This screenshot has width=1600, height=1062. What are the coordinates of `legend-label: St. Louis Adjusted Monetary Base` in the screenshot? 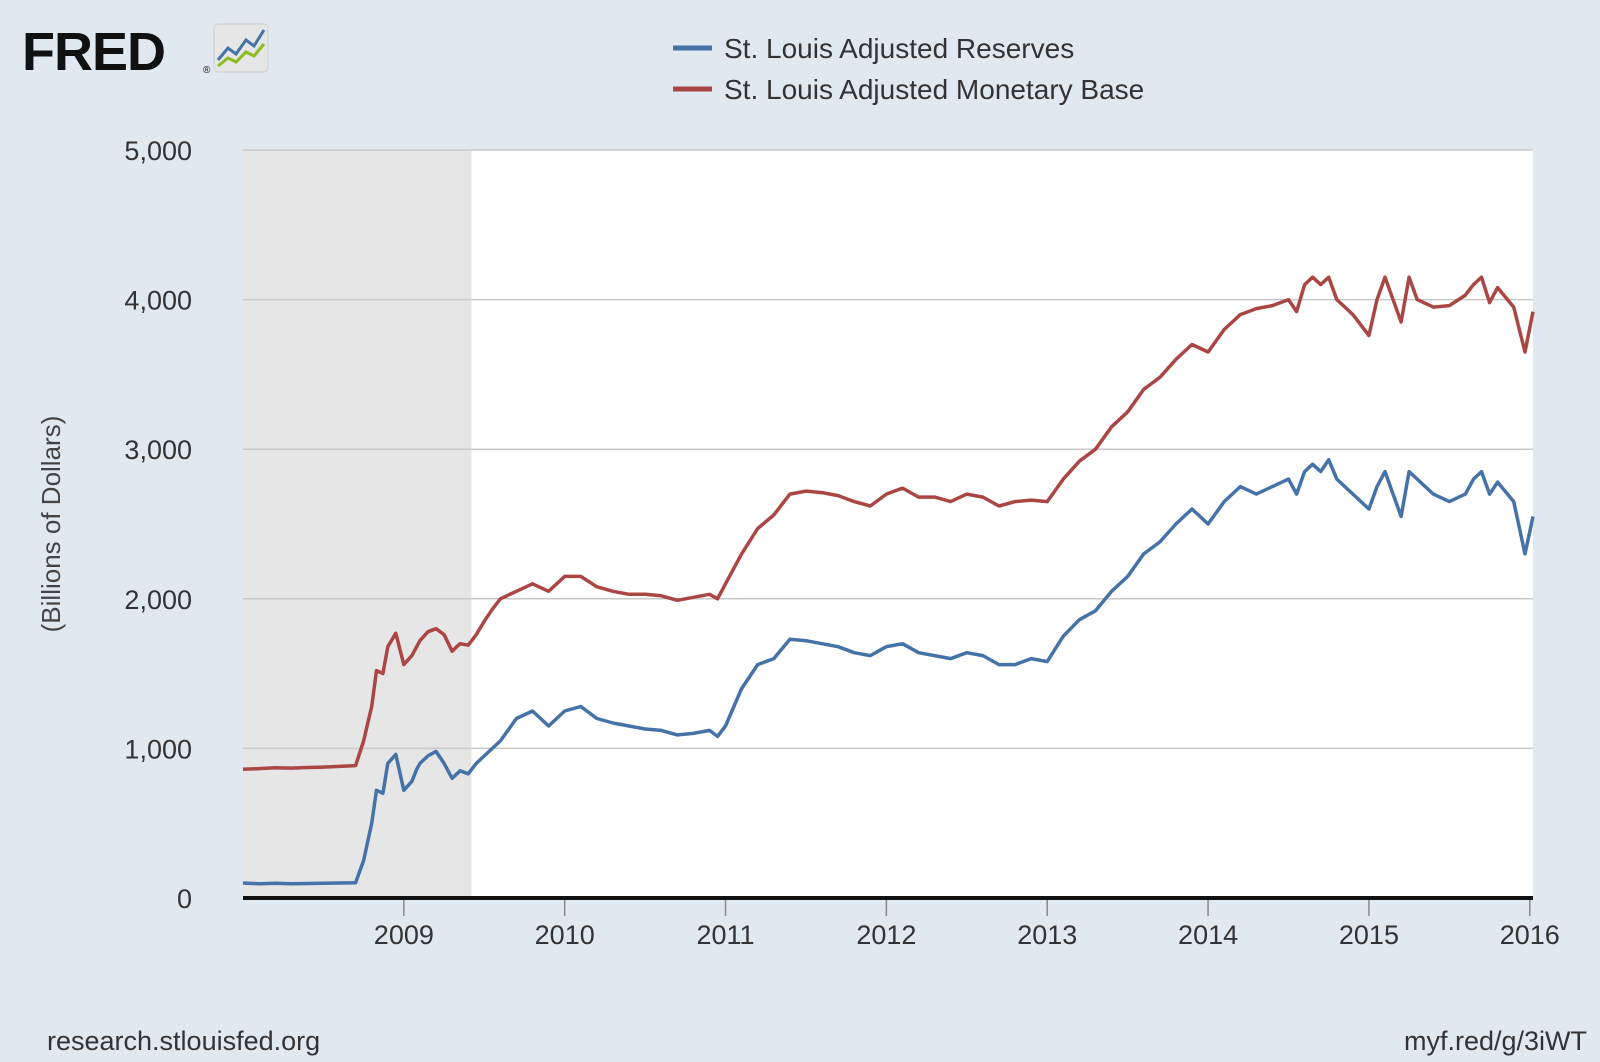 It's located at (934, 89).